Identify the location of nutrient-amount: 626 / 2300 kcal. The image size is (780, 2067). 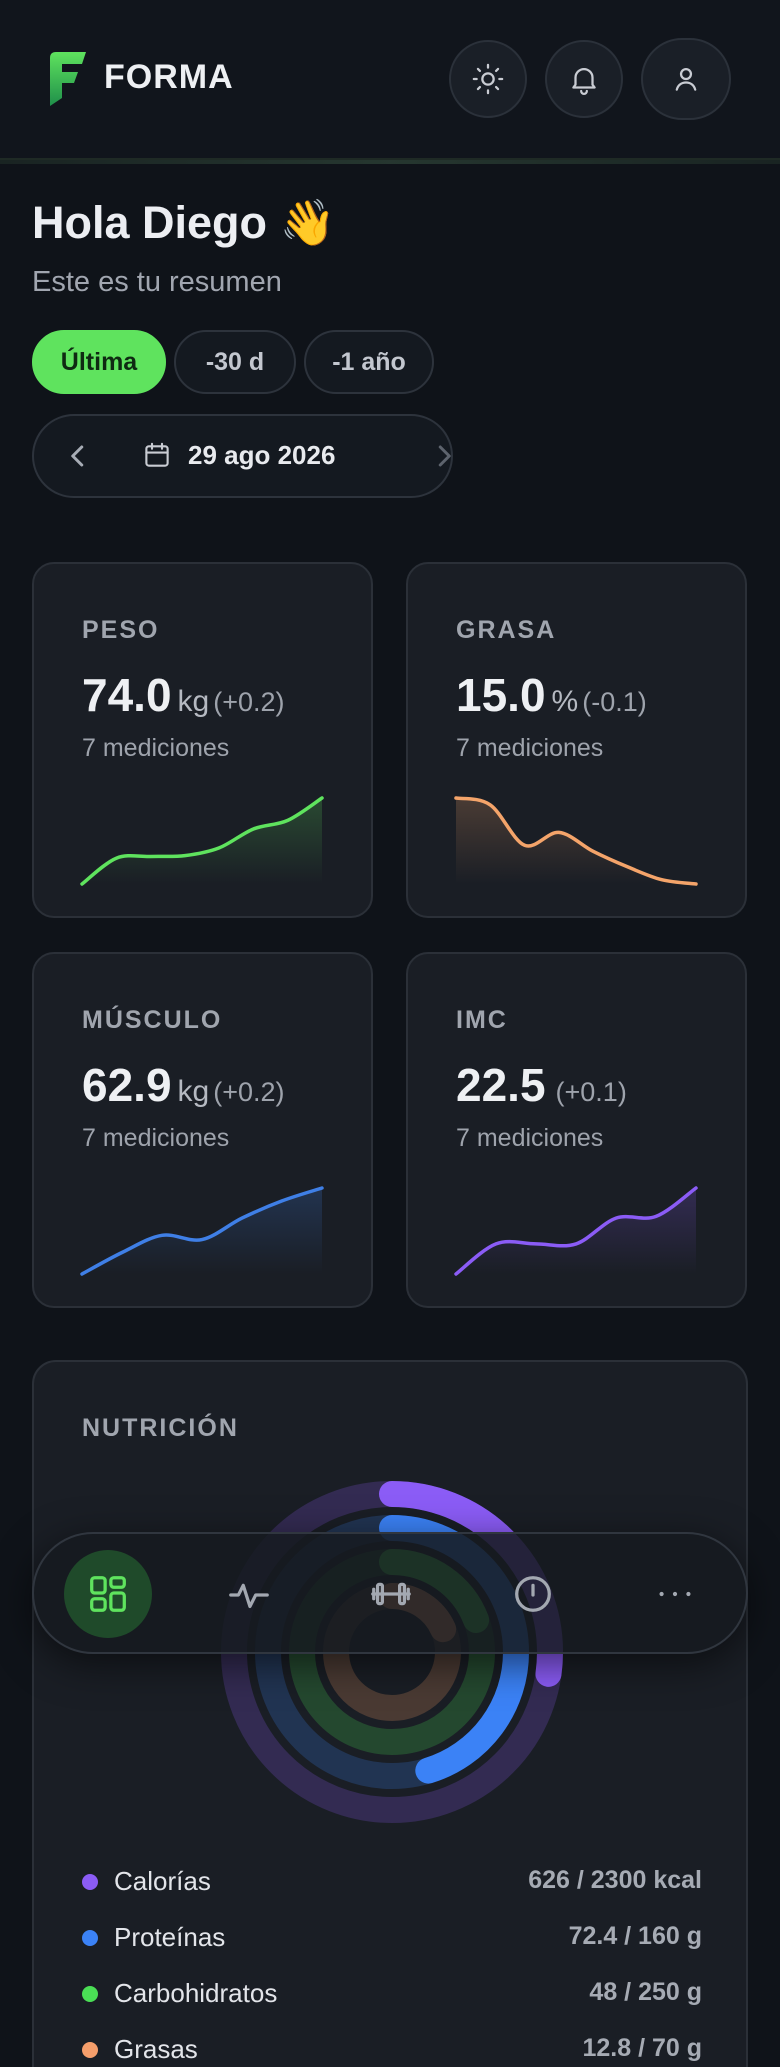
(615, 1880).